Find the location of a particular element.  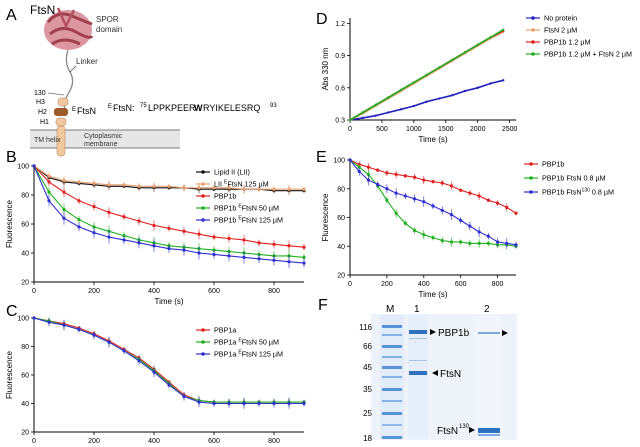

x-tick-label: 2500 is located at coordinates (510, 129).